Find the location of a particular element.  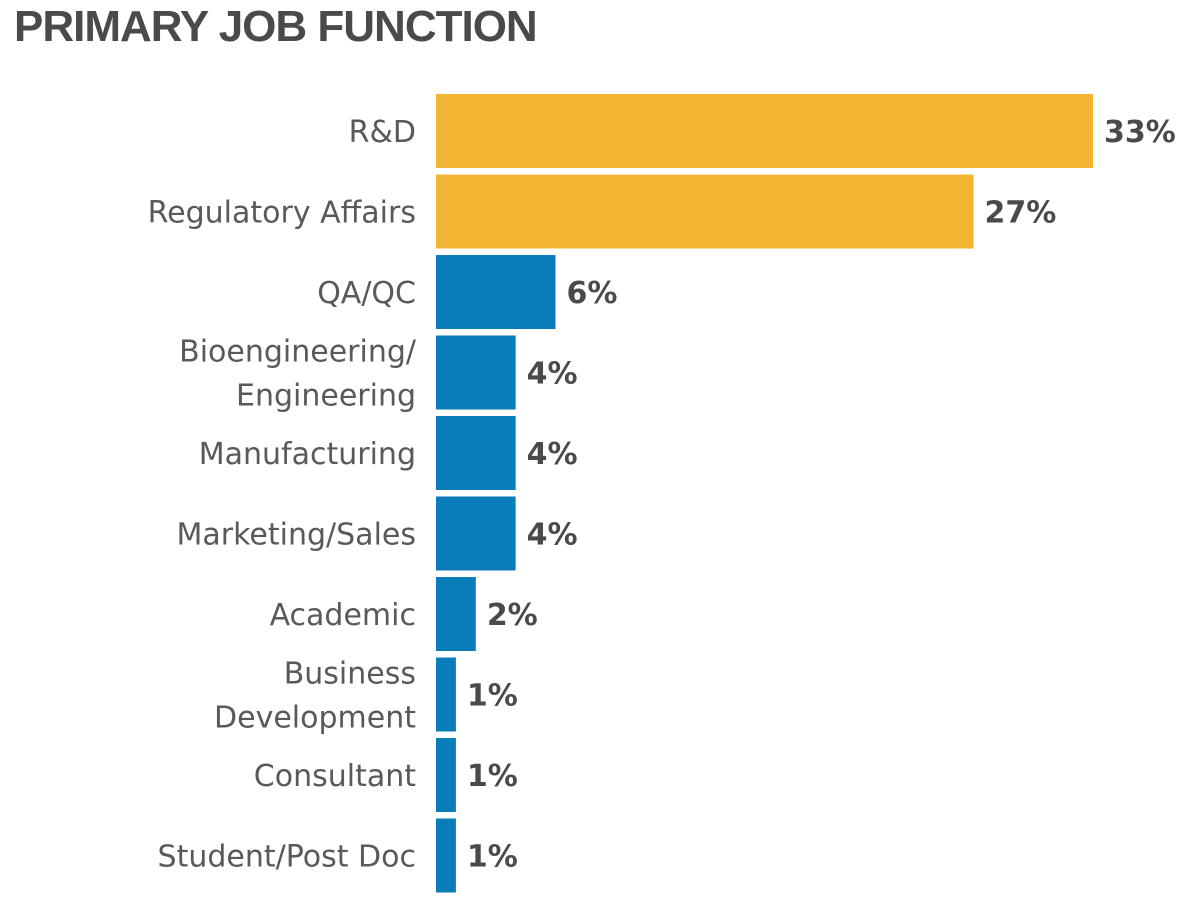

category-label-1: Regulatory Affairs is located at coordinates (282, 213).